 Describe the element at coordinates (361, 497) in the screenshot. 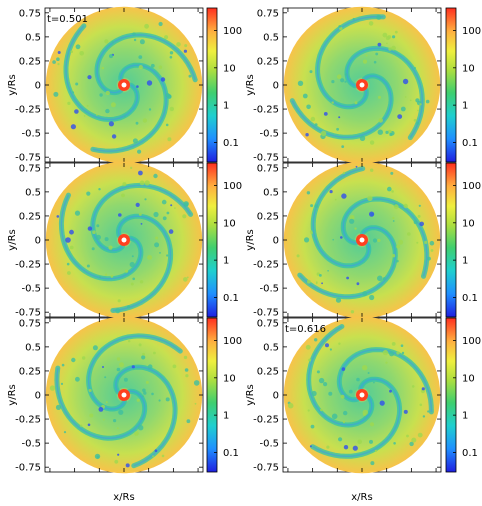

I see `x-axis-label: x/Rs` at that location.